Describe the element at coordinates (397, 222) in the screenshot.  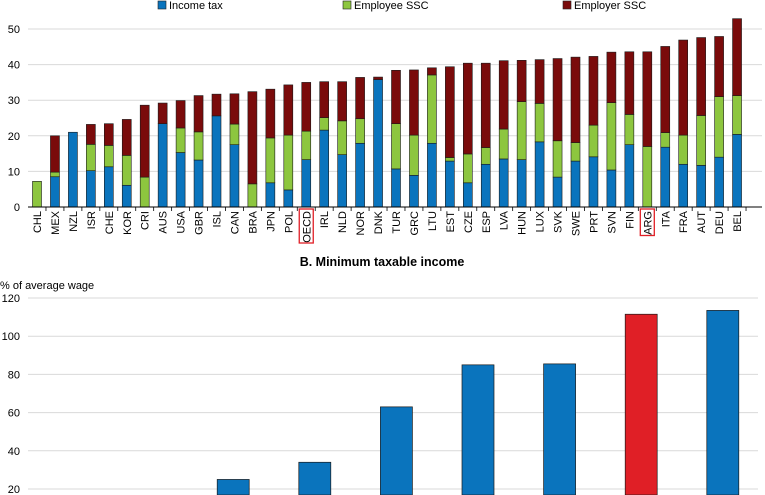
I see `x-tick-label: TUR` at that location.